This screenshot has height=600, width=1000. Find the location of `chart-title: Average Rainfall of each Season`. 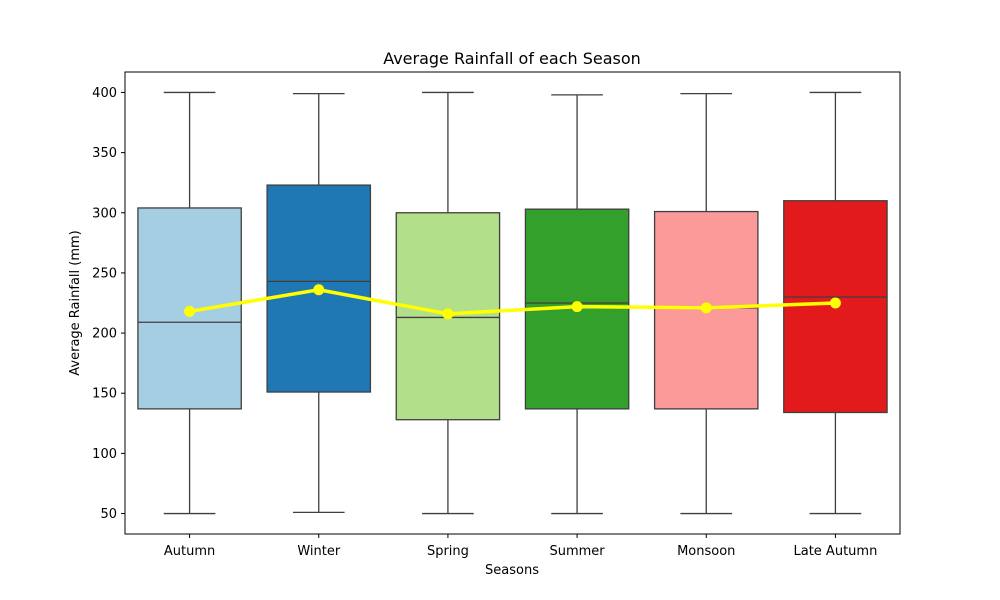

chart-title: Average Rainfall of each Season is located at coordinates (512, 58).